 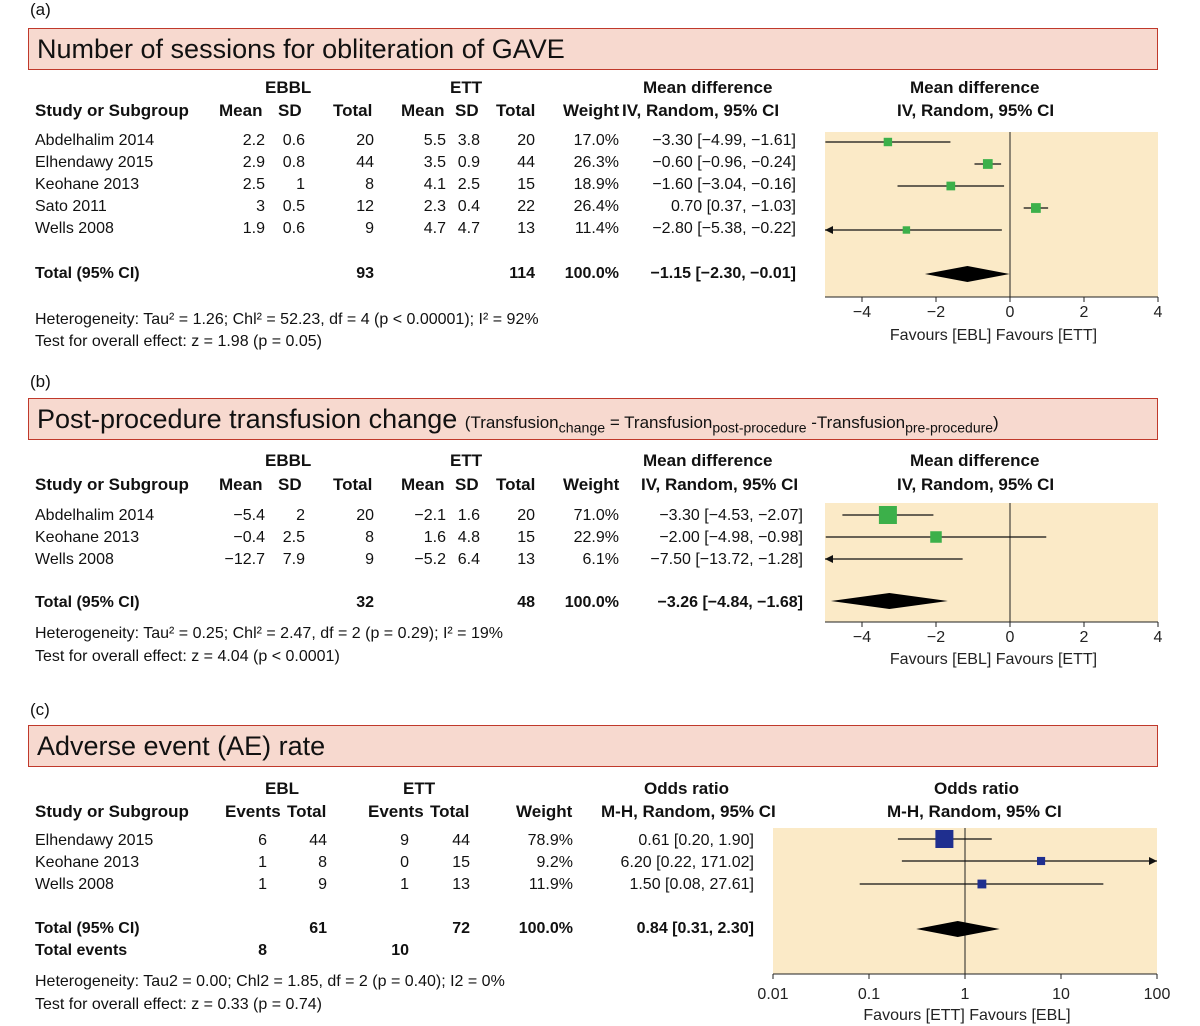 What do you see at coordinates (554, 862) in the screenshot?
I see `weight: 9.2%` at bounding box center [554, 862].